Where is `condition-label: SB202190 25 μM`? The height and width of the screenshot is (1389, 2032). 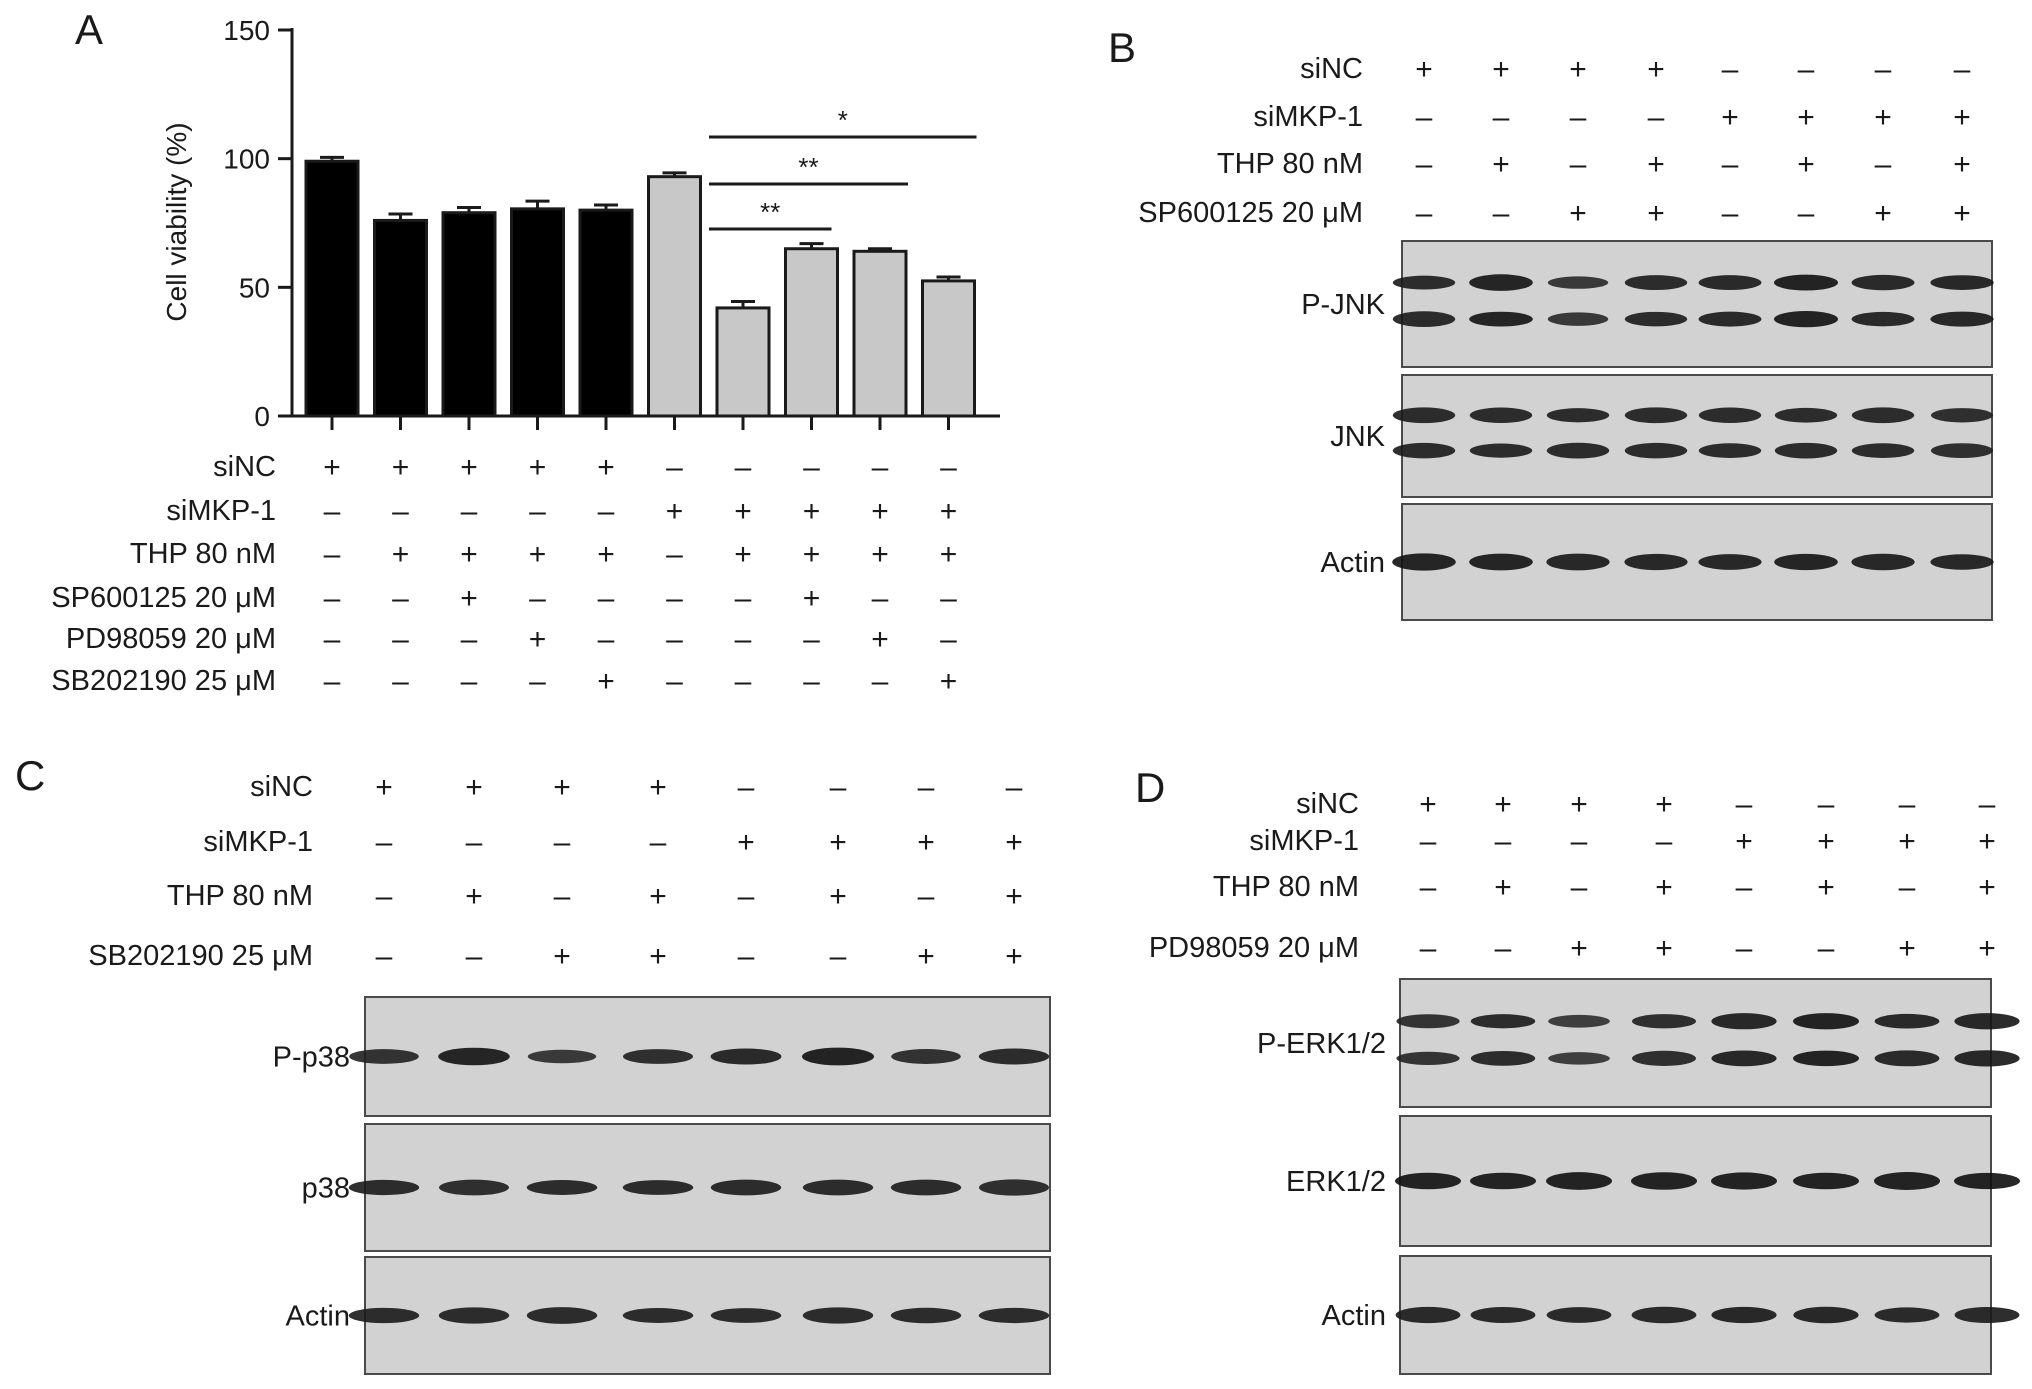
condition-label: SB202190 25 μM is located at coordinates (200, 956).